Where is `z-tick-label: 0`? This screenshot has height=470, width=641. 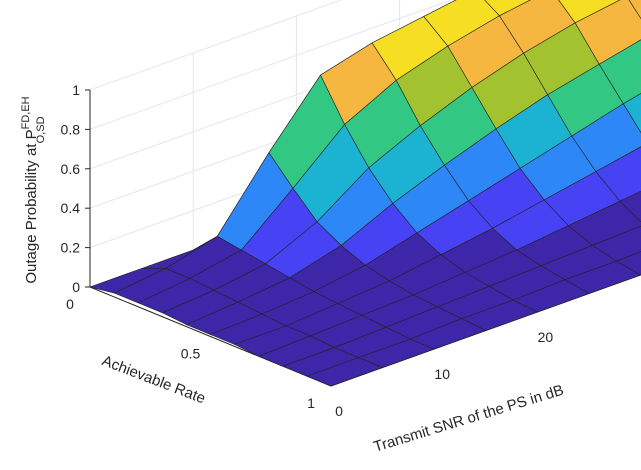 z-tick-label: 0 is located at coordinates (76, 287).